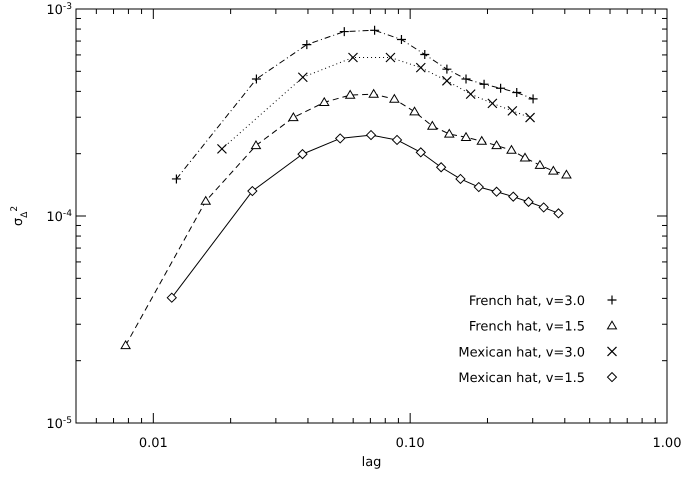 This screenshot has height=477, width=685. What do you see at coordinates (59, 424) in the screenshot?
I see `y-tick-label: 10$^{-5}$` at bounding box center [59, 424].